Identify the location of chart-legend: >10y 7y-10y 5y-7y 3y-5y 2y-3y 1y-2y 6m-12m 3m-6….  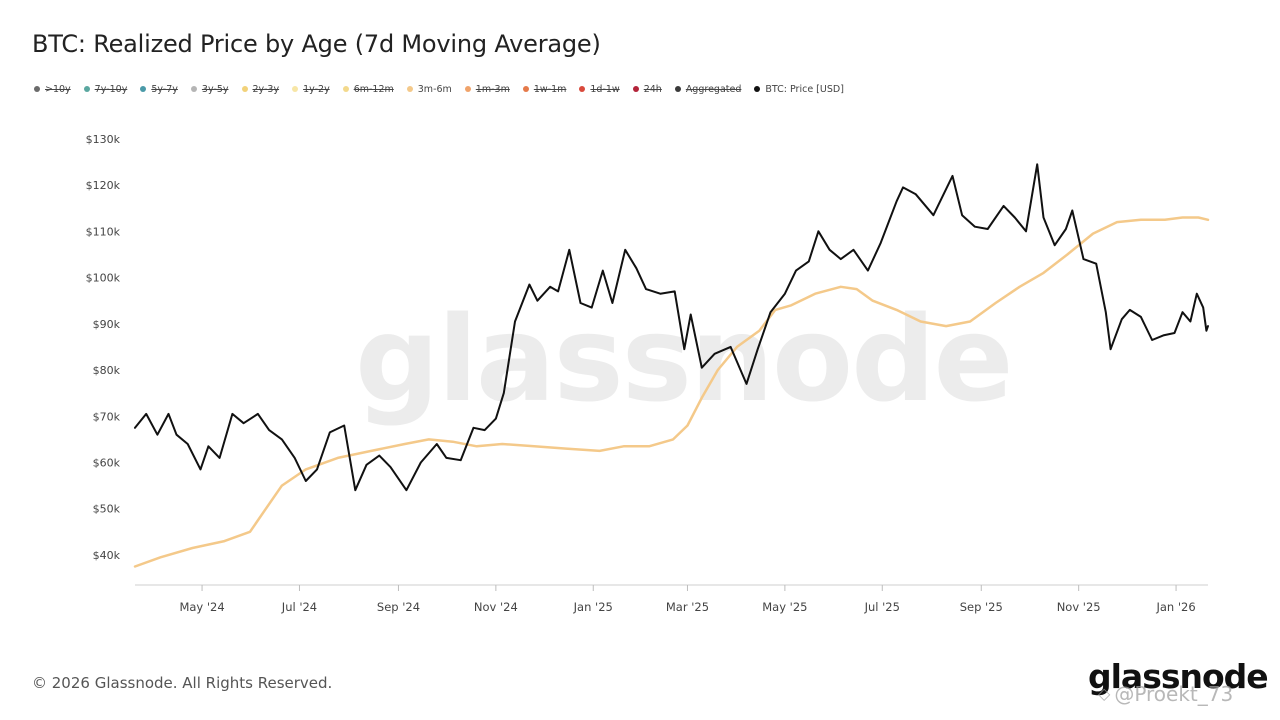
(445, 89).